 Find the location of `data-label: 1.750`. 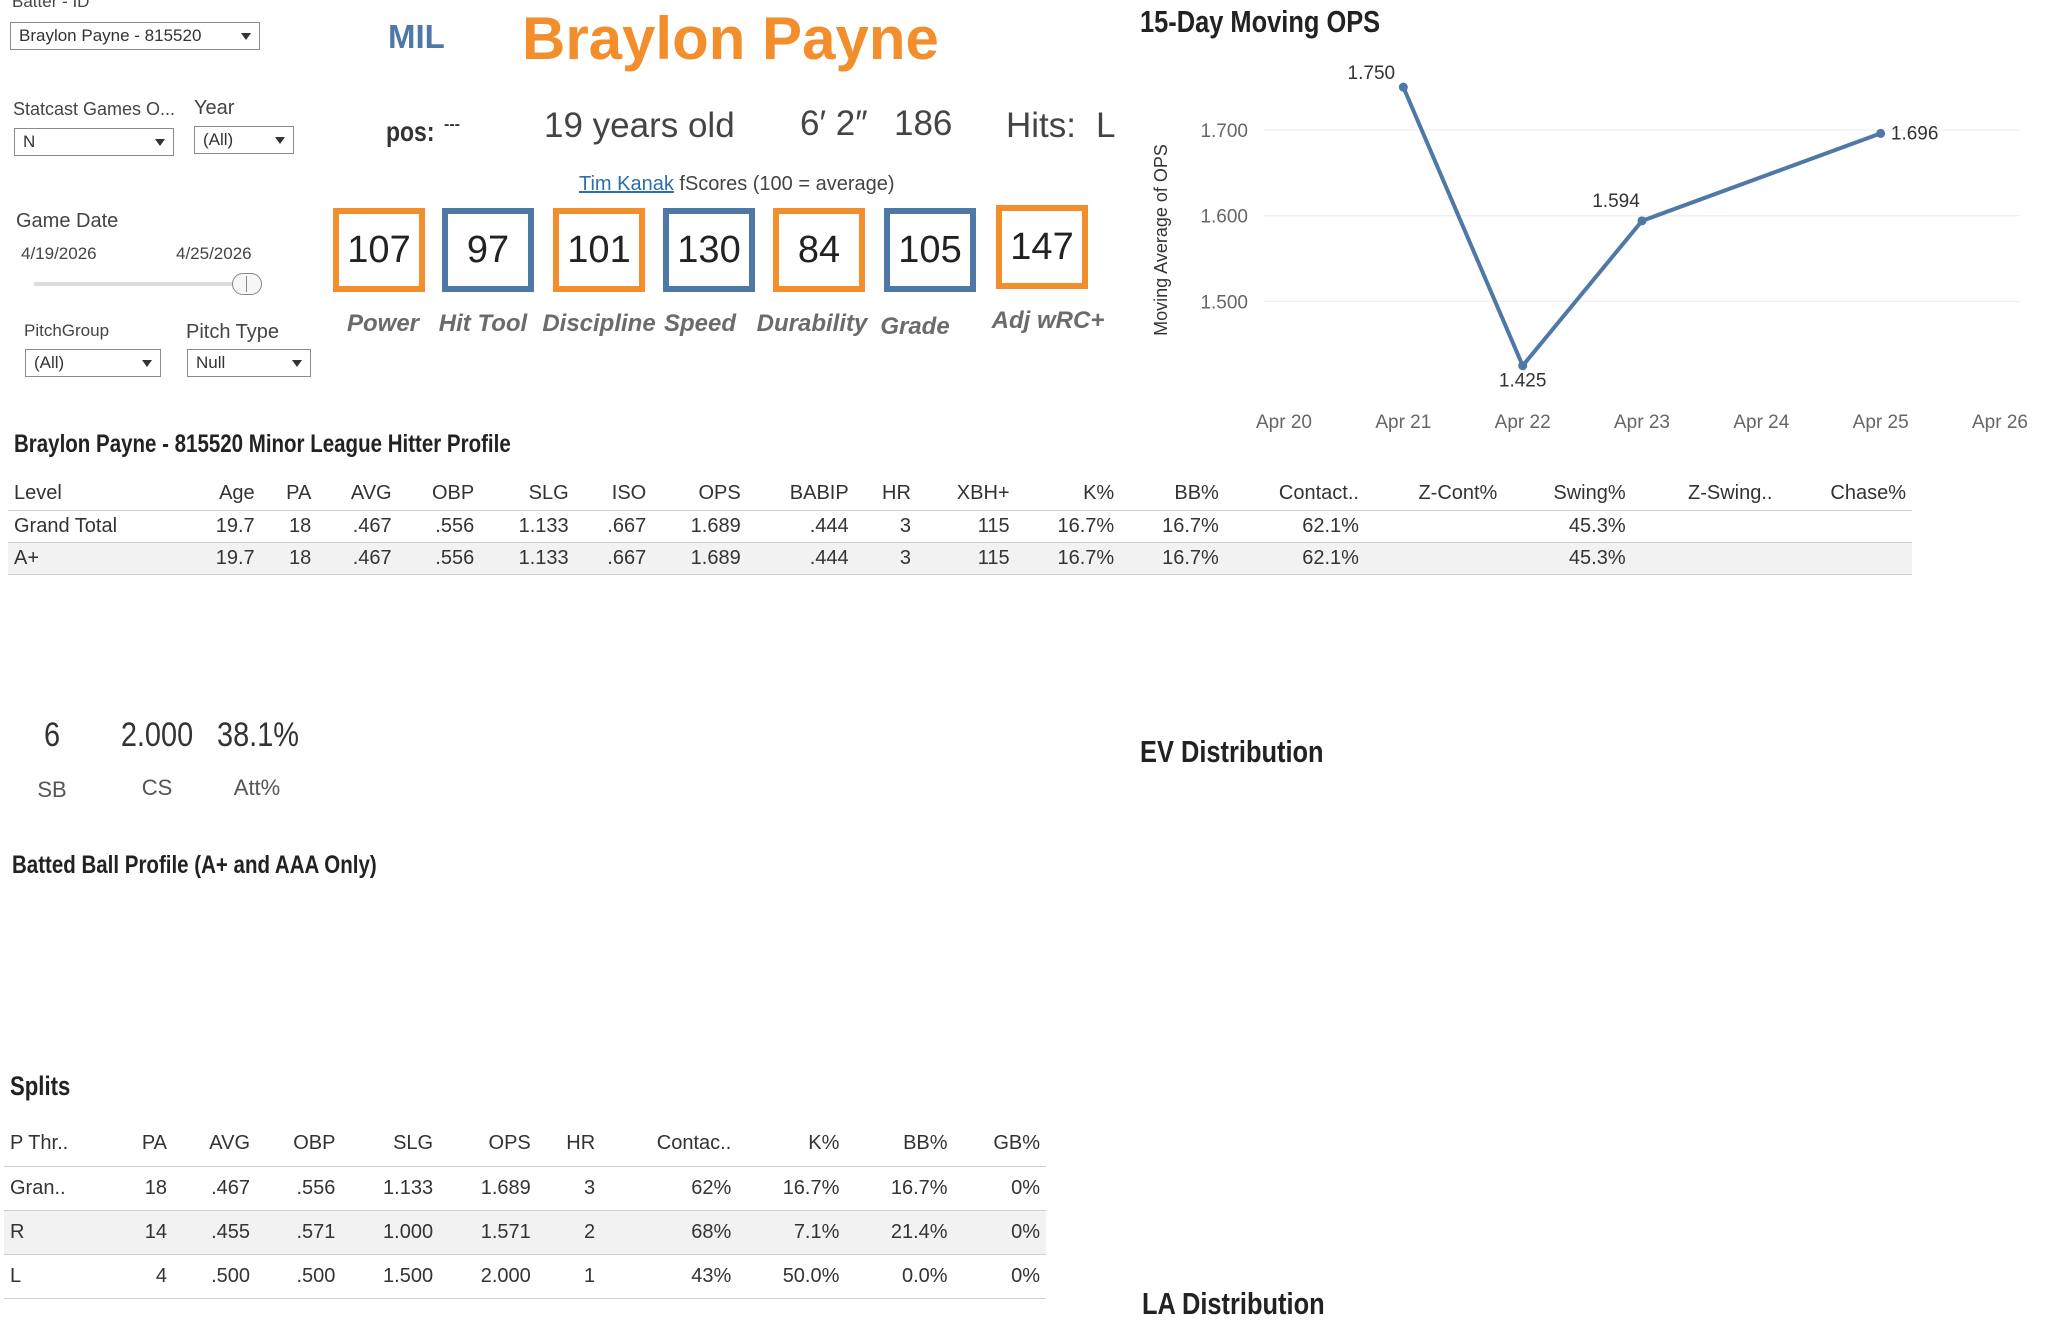

data-label: 1.750 is located at coordinates (1372, 73).